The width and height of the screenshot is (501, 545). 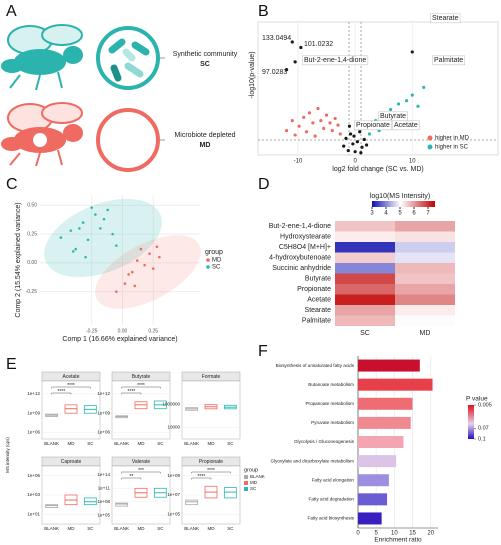 I want to click on subplot-title: Caproate, so click(x=71, y=462).